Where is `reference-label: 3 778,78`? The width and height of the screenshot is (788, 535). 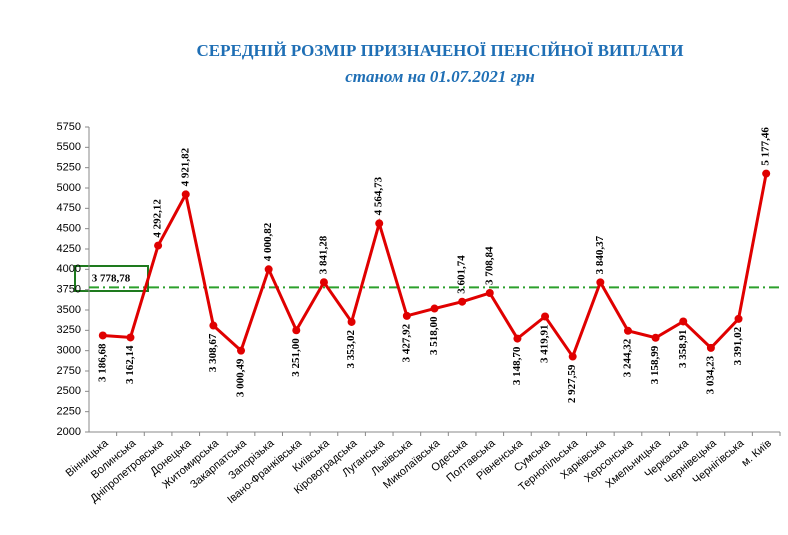 reference-label: 3 778,78 is located at coordinates (111, 279).